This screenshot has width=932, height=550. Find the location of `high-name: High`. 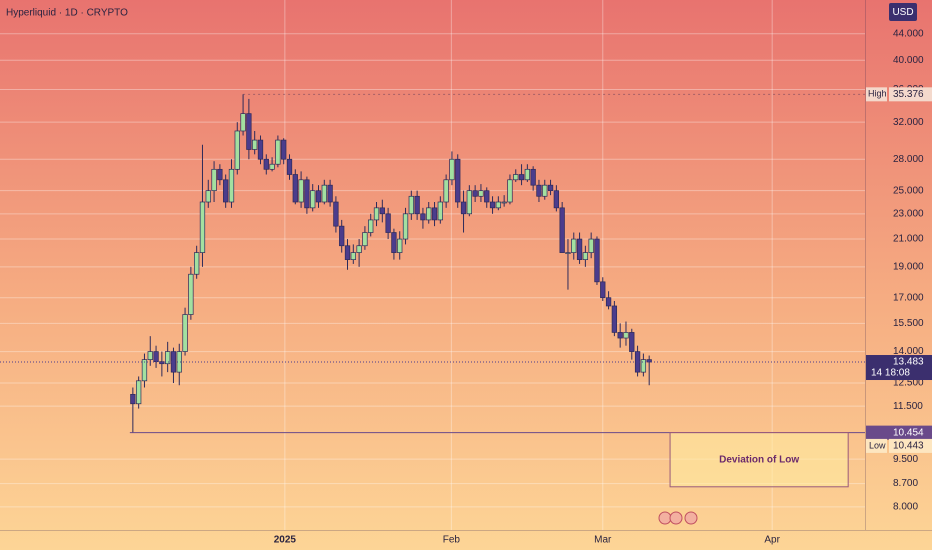

high-name: High is located at coordinates (877, 94).